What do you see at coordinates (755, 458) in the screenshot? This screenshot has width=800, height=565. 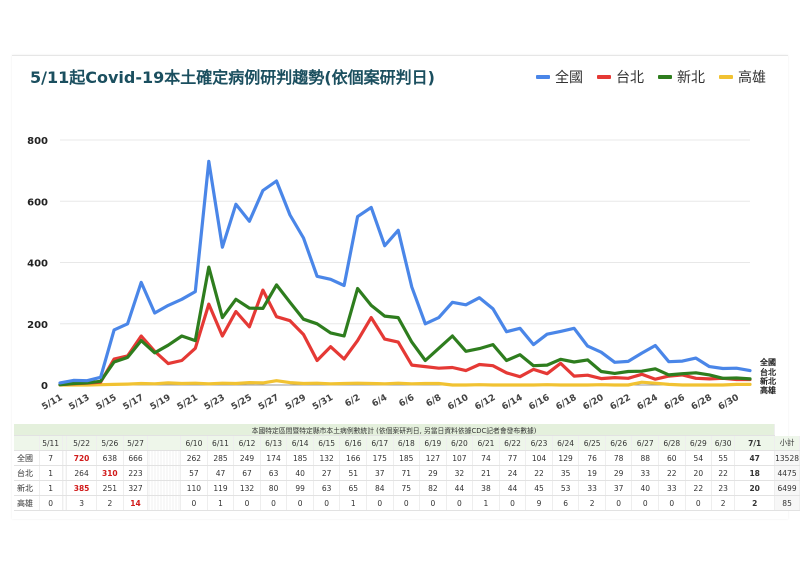 I see `table-cell: 47` at bounding box center [755, 458].